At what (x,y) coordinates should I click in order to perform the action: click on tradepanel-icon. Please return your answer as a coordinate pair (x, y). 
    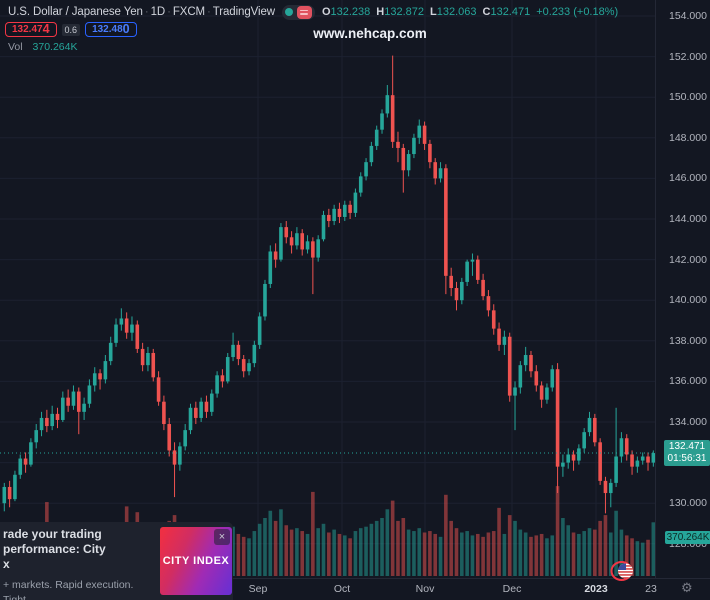
    Looking at the image, I should click on (304, 12).